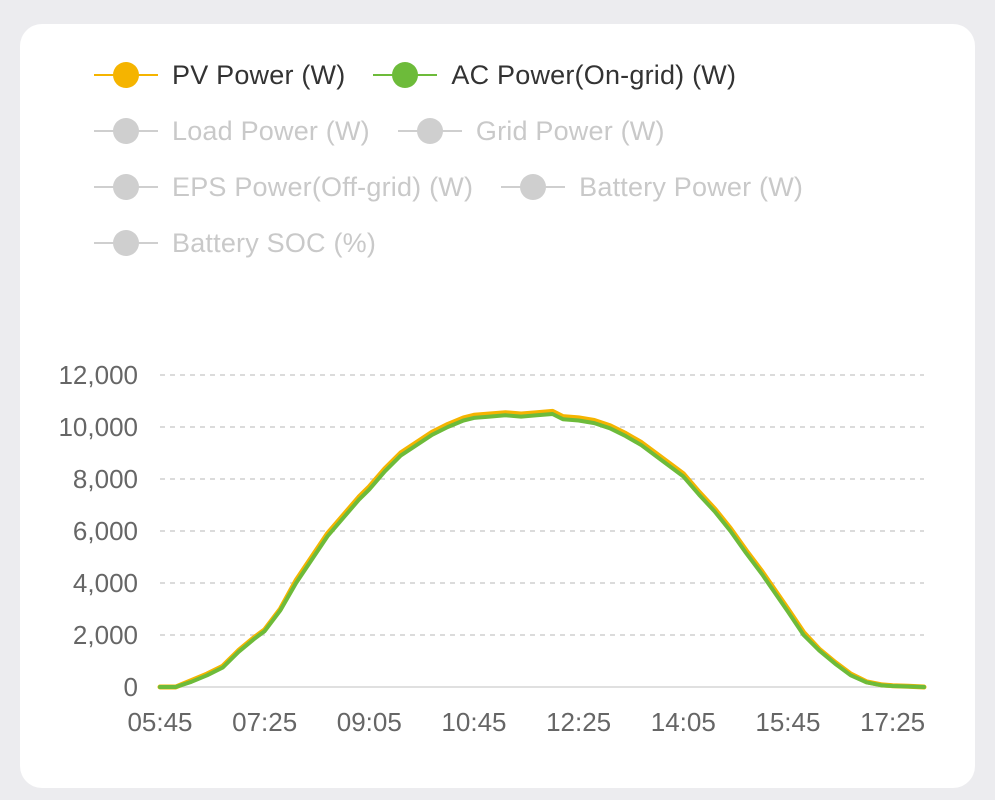  I want to click on x-tick-label: 07:25, so click(264, 722).